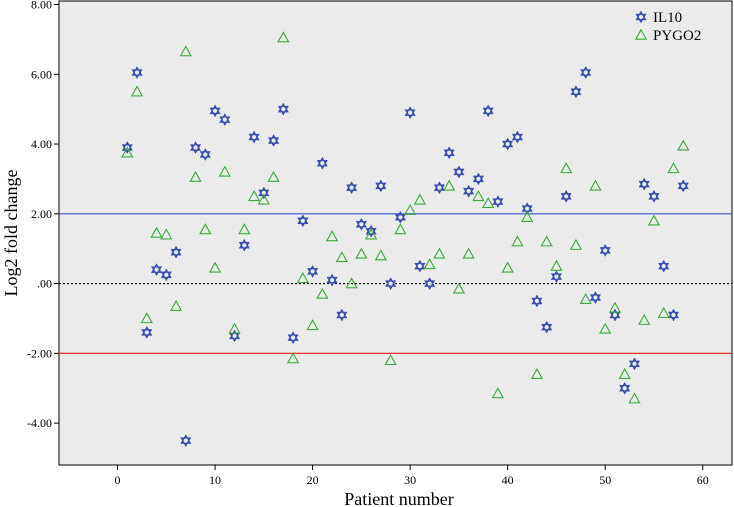  I want to click on x-tick-label: 10, so click(215, 480).